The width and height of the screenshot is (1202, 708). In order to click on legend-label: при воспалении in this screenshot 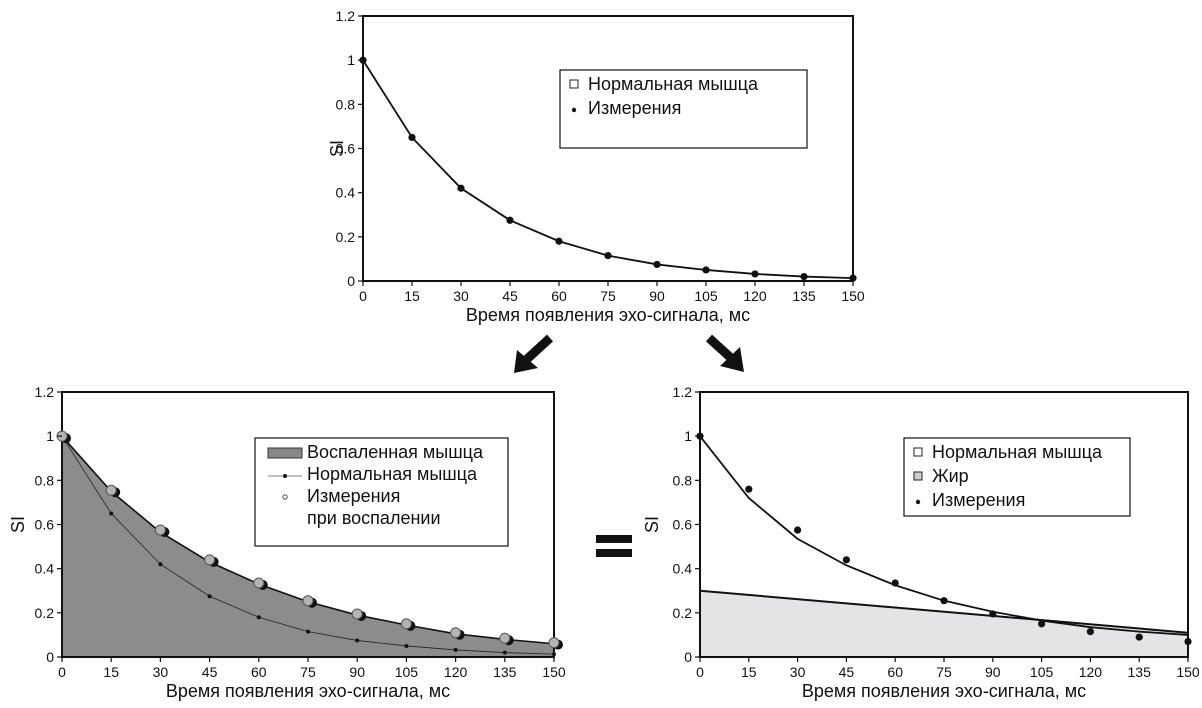, I will do `click(374, 518)`.